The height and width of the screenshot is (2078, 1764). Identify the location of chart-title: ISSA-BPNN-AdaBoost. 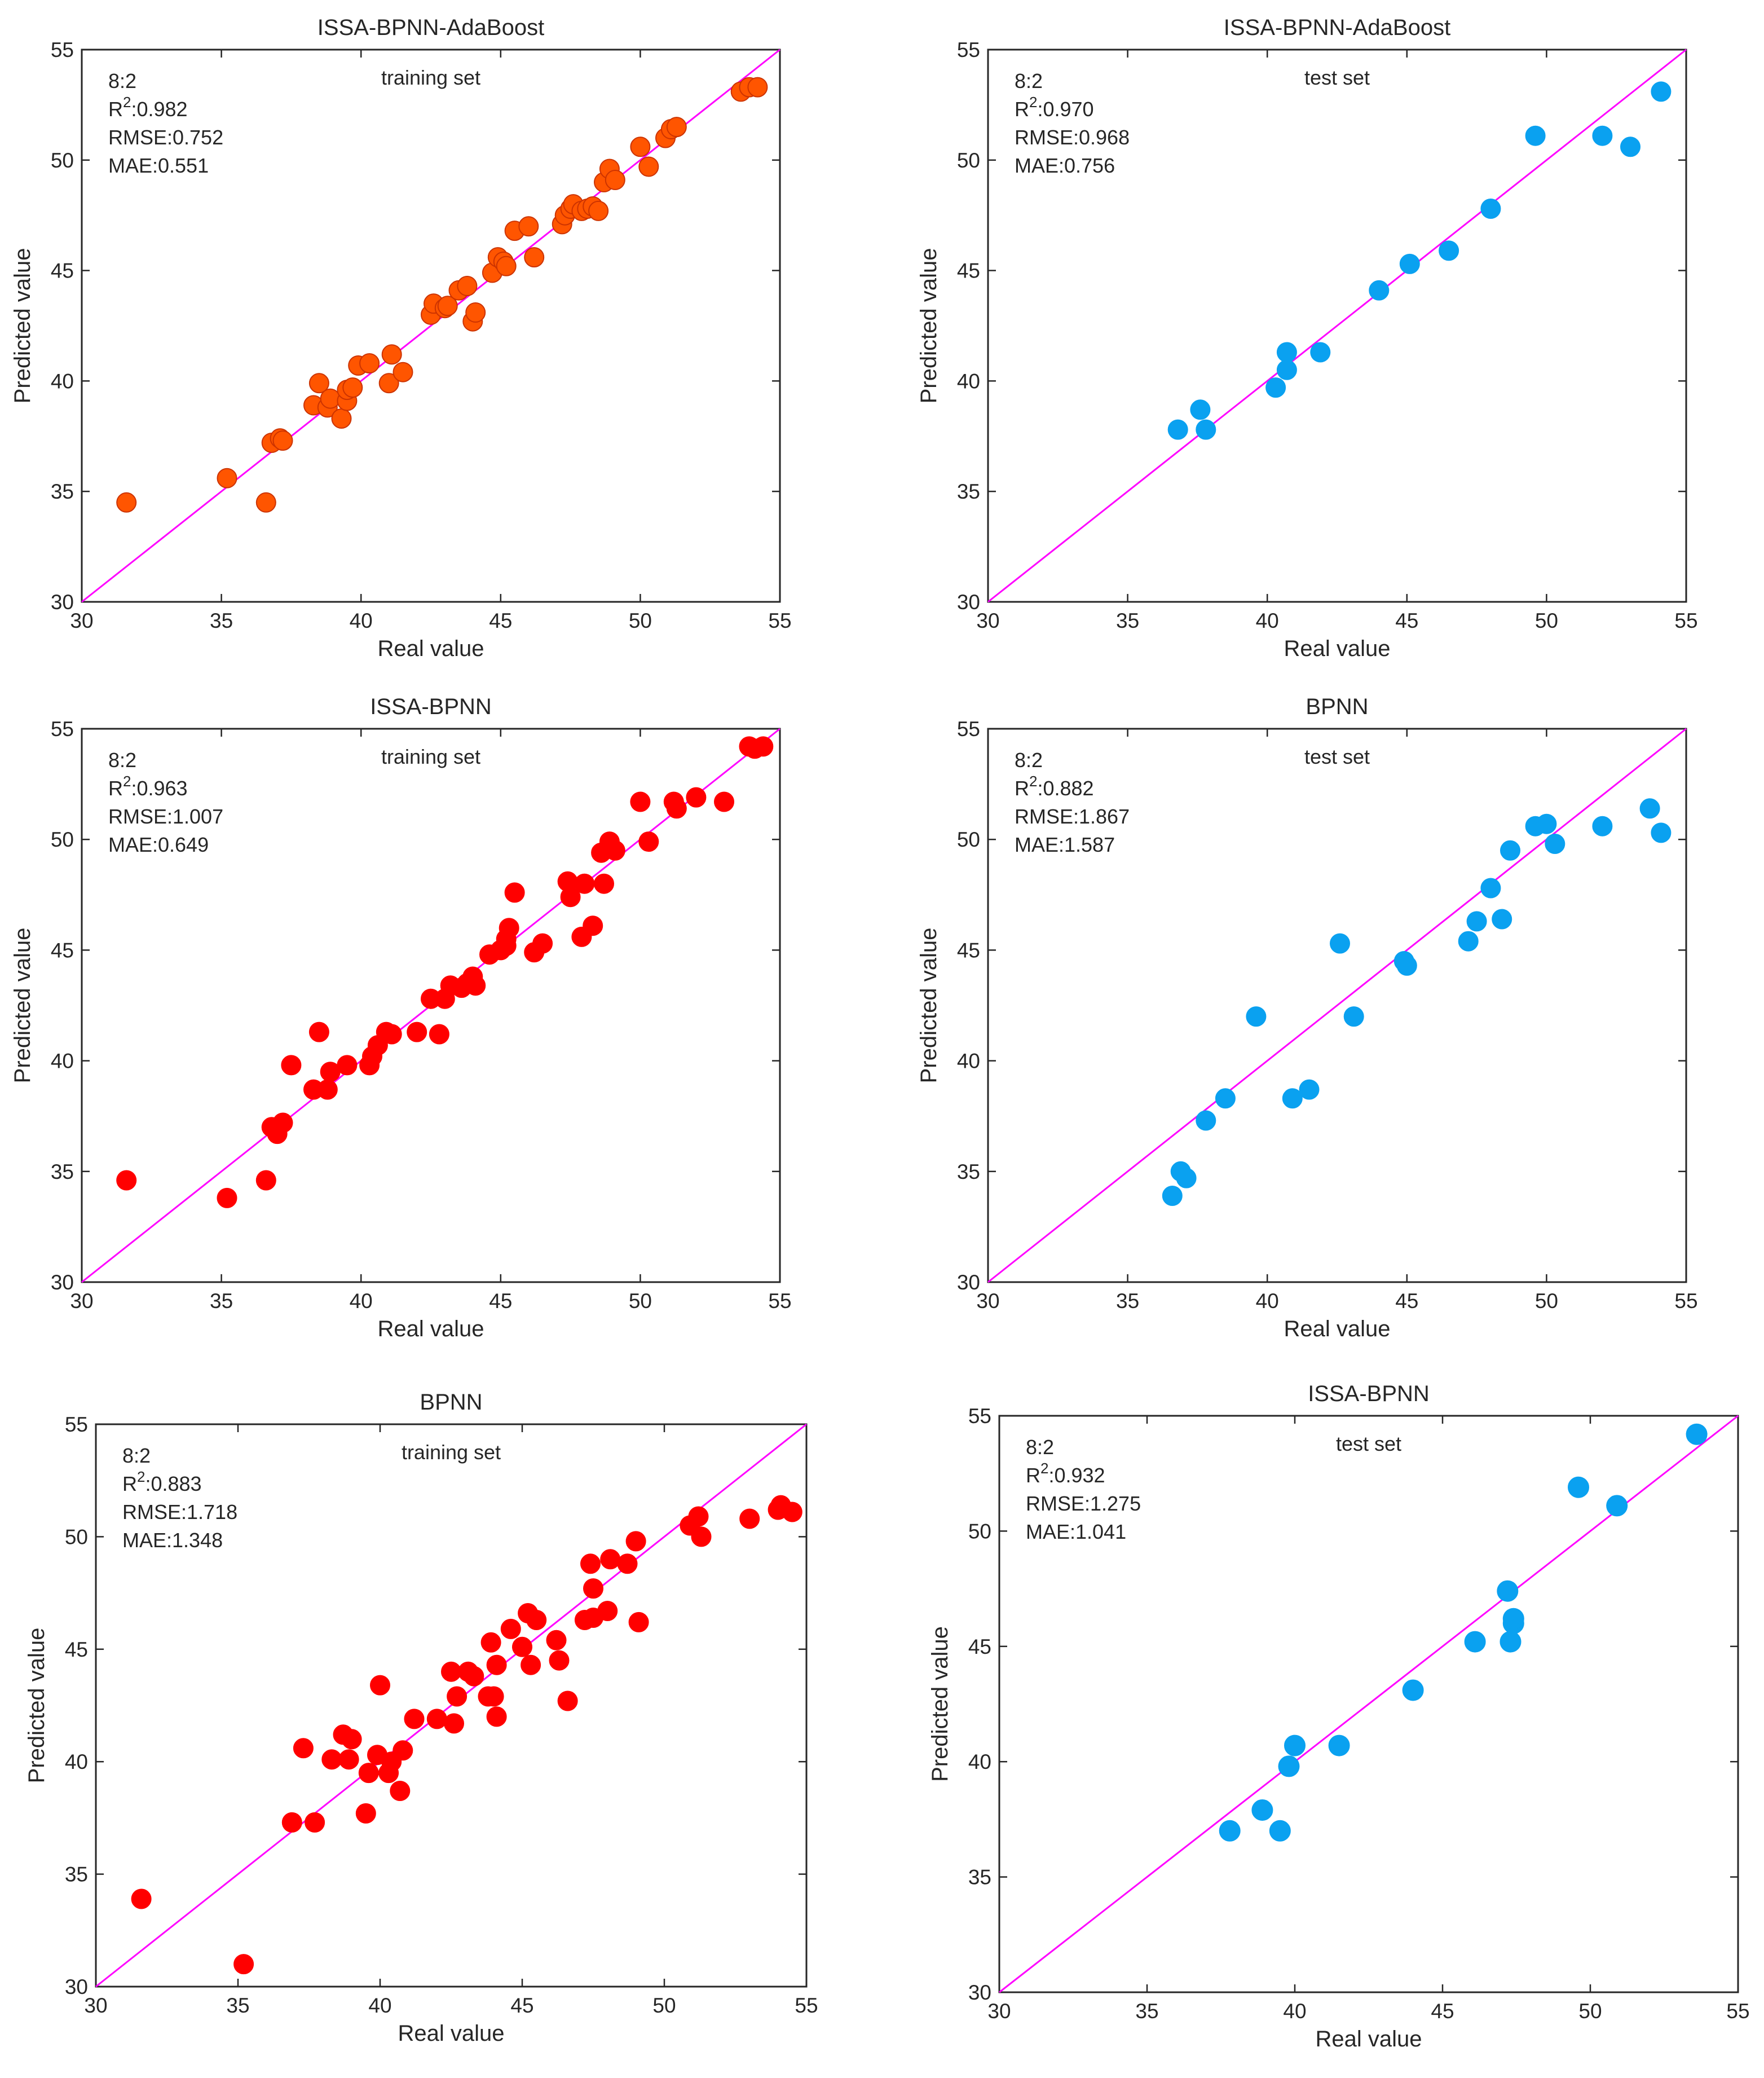
(1337, 28).